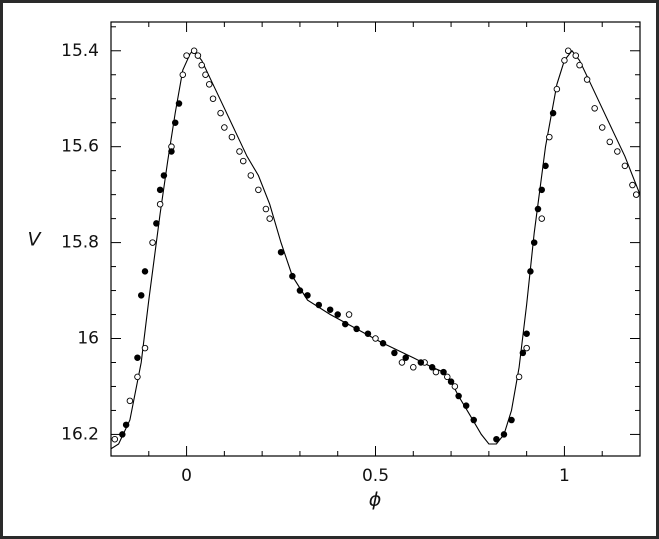  Describe the element at coordinates (35, 240) in the screenshot. I see `y-axis-label: V` at that location.